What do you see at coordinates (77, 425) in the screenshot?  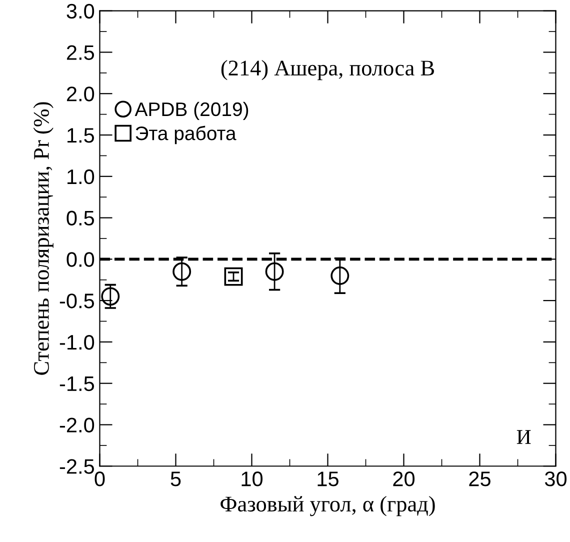 I see `y-tick-label: -2.0` at bounding box center [77, 425].